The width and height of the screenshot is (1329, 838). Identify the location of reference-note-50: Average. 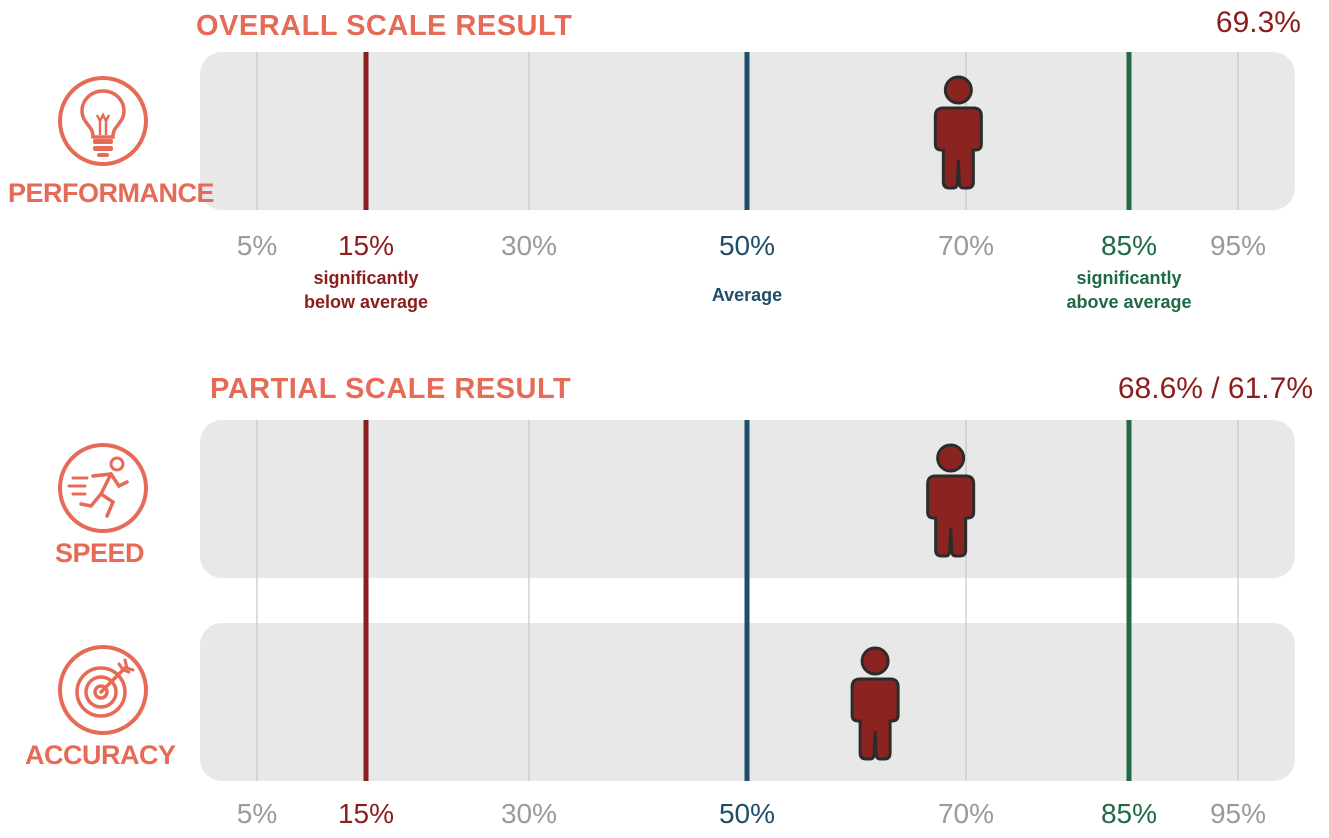
(747, 295).